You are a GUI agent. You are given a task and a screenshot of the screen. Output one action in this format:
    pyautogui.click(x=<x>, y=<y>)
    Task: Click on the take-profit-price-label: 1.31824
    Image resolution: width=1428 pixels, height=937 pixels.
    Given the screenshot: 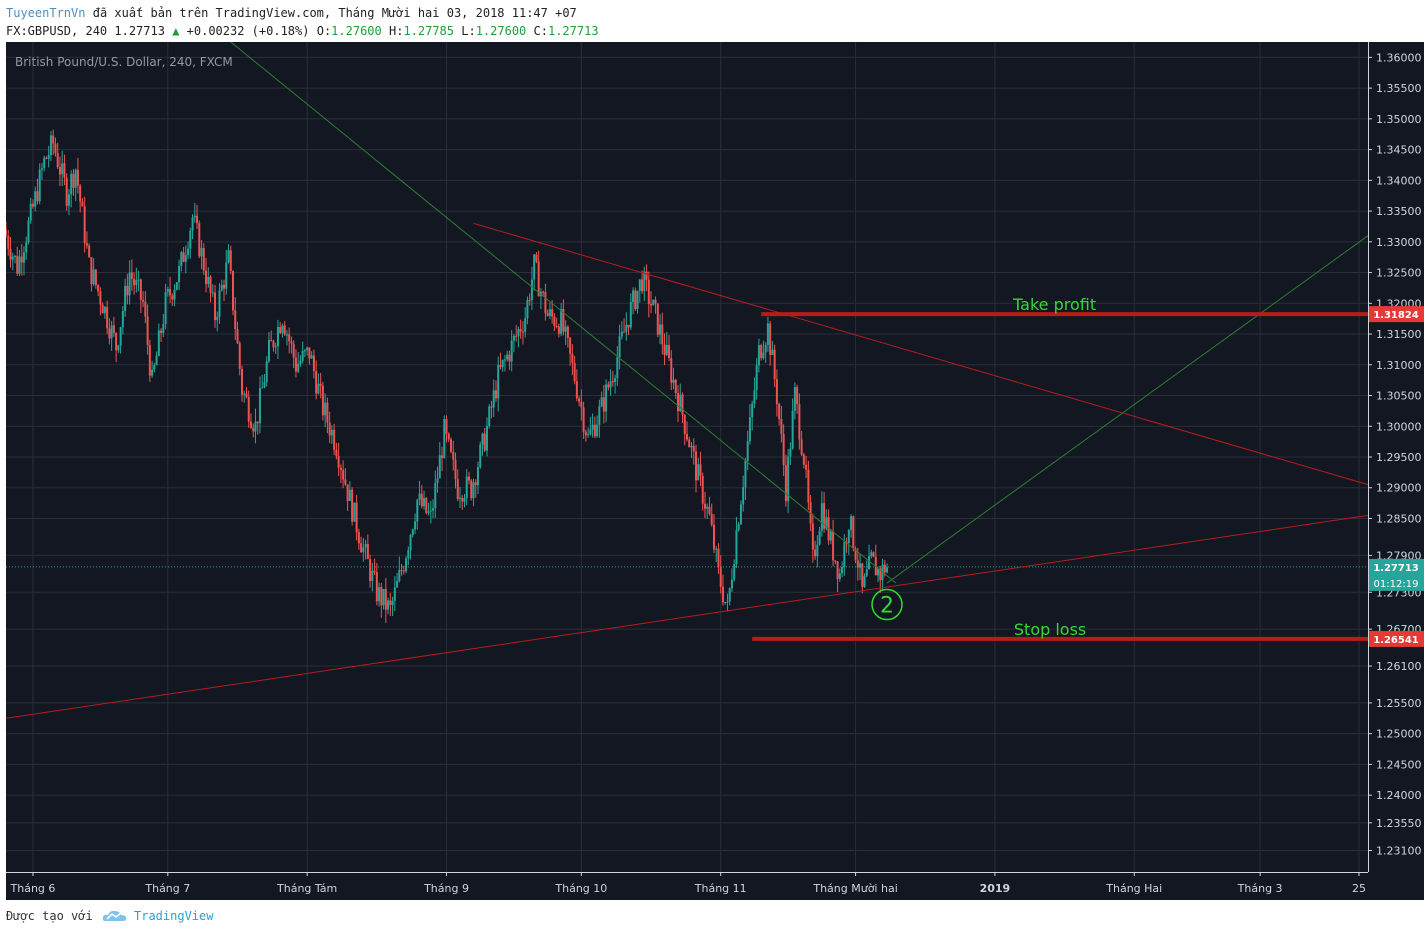 What is the action you would take?
    pyautogui.click(x=1396, y=315)
    